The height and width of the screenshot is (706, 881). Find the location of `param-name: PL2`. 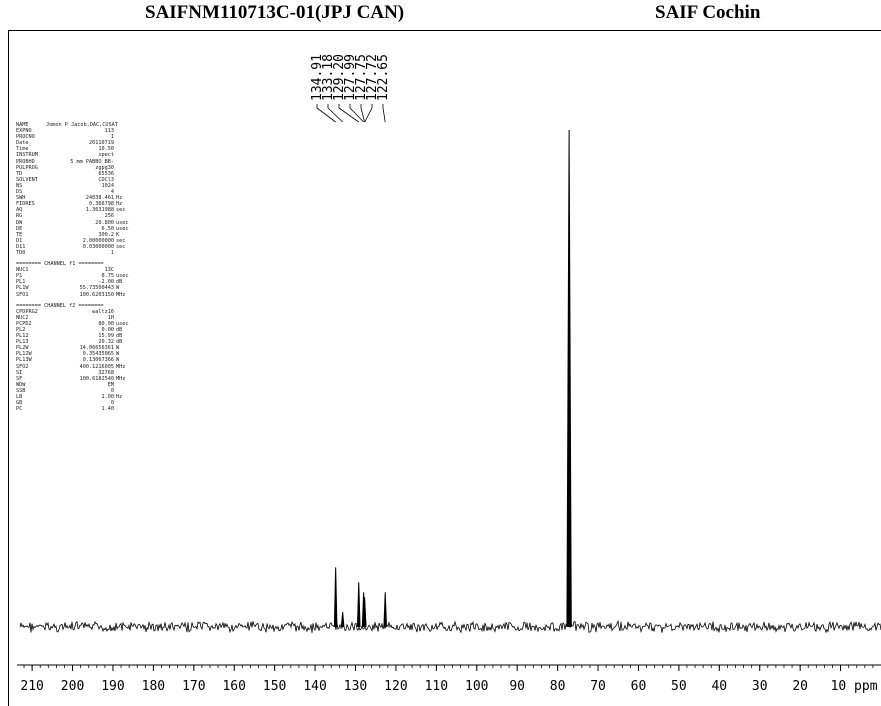

param-name: PL2 is located at coordinates (21, 330).